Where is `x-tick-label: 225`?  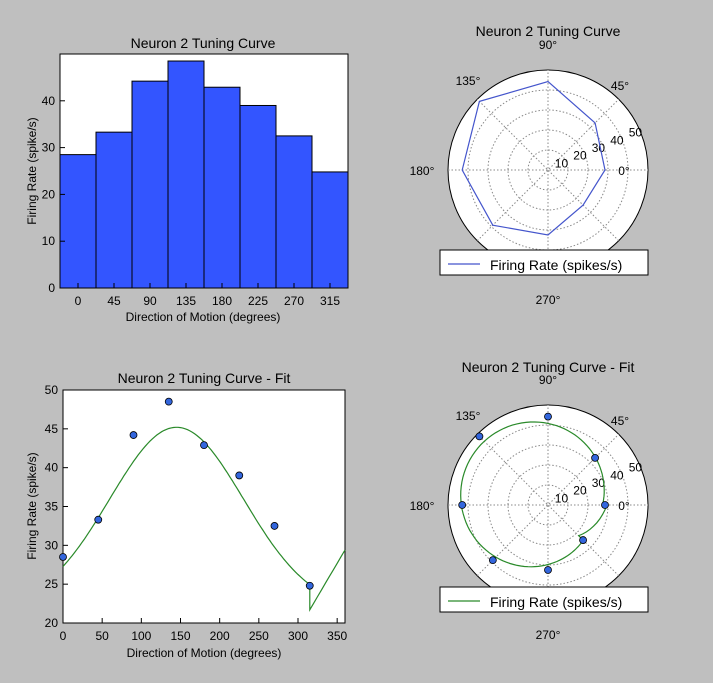
x-tick-label: 225 is located at coordinates (258, 301).